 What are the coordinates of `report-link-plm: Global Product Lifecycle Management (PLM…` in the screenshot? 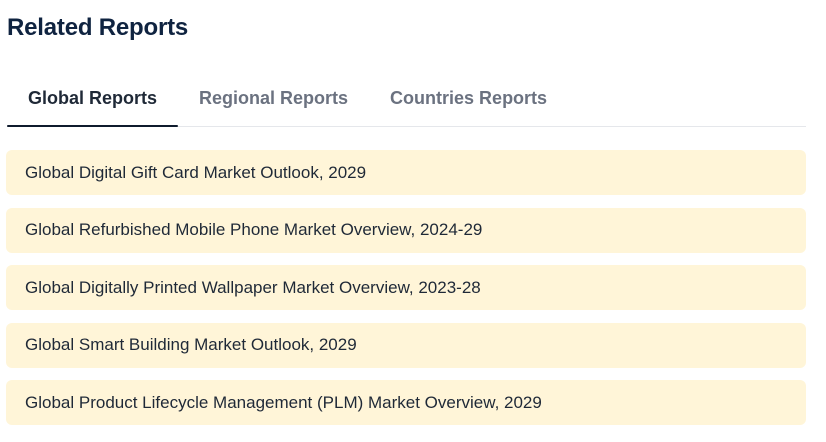 It's located at (406, 402).